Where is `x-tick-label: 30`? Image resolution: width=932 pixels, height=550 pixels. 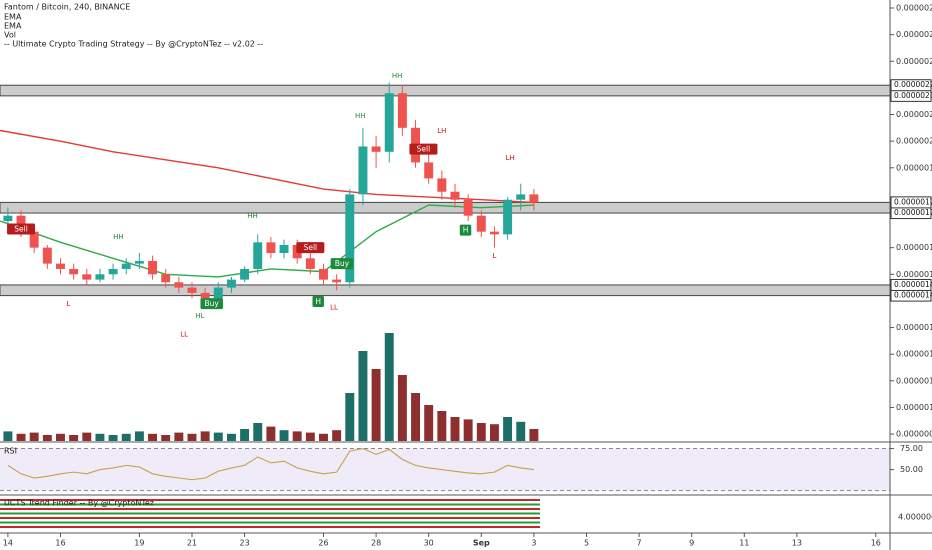
x-tick-label: 30 is located at coordinates (429, 543).